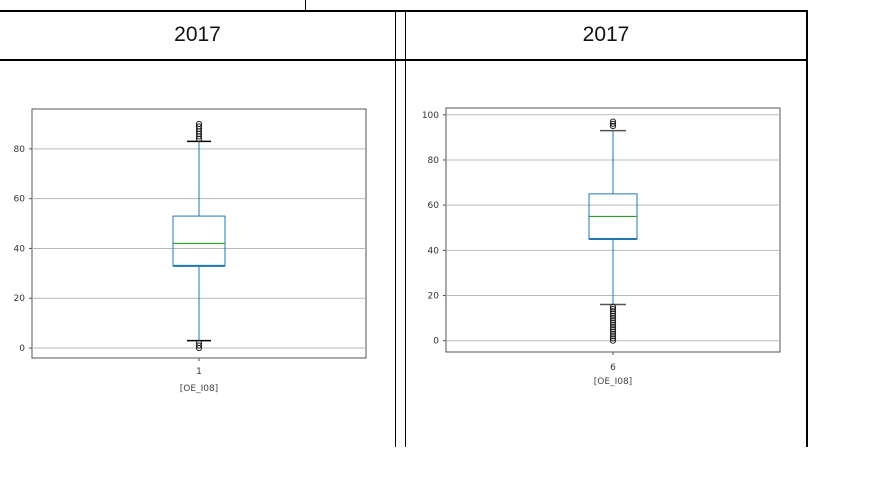 The width and height of the screenshot is (886, 501). Describe the element at coordinates (606, 34) in the screenshot. I see `column-header-right: 2017` at that location.